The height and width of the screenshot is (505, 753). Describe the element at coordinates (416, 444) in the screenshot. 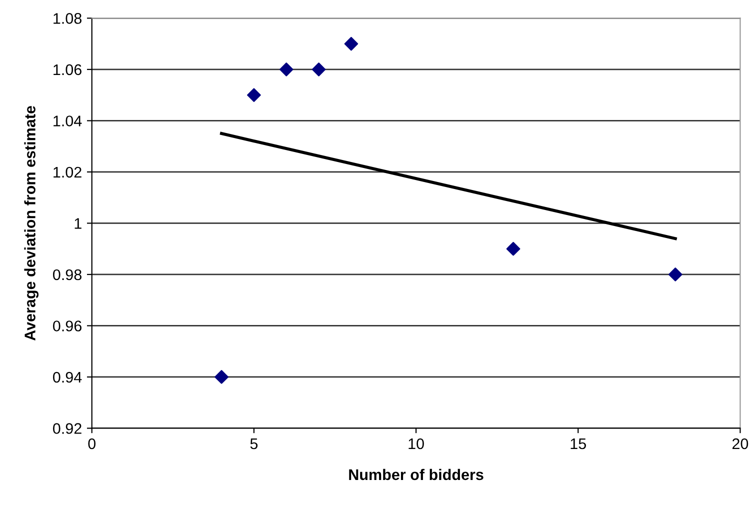

I see `x-tick-label: 10` at that location.